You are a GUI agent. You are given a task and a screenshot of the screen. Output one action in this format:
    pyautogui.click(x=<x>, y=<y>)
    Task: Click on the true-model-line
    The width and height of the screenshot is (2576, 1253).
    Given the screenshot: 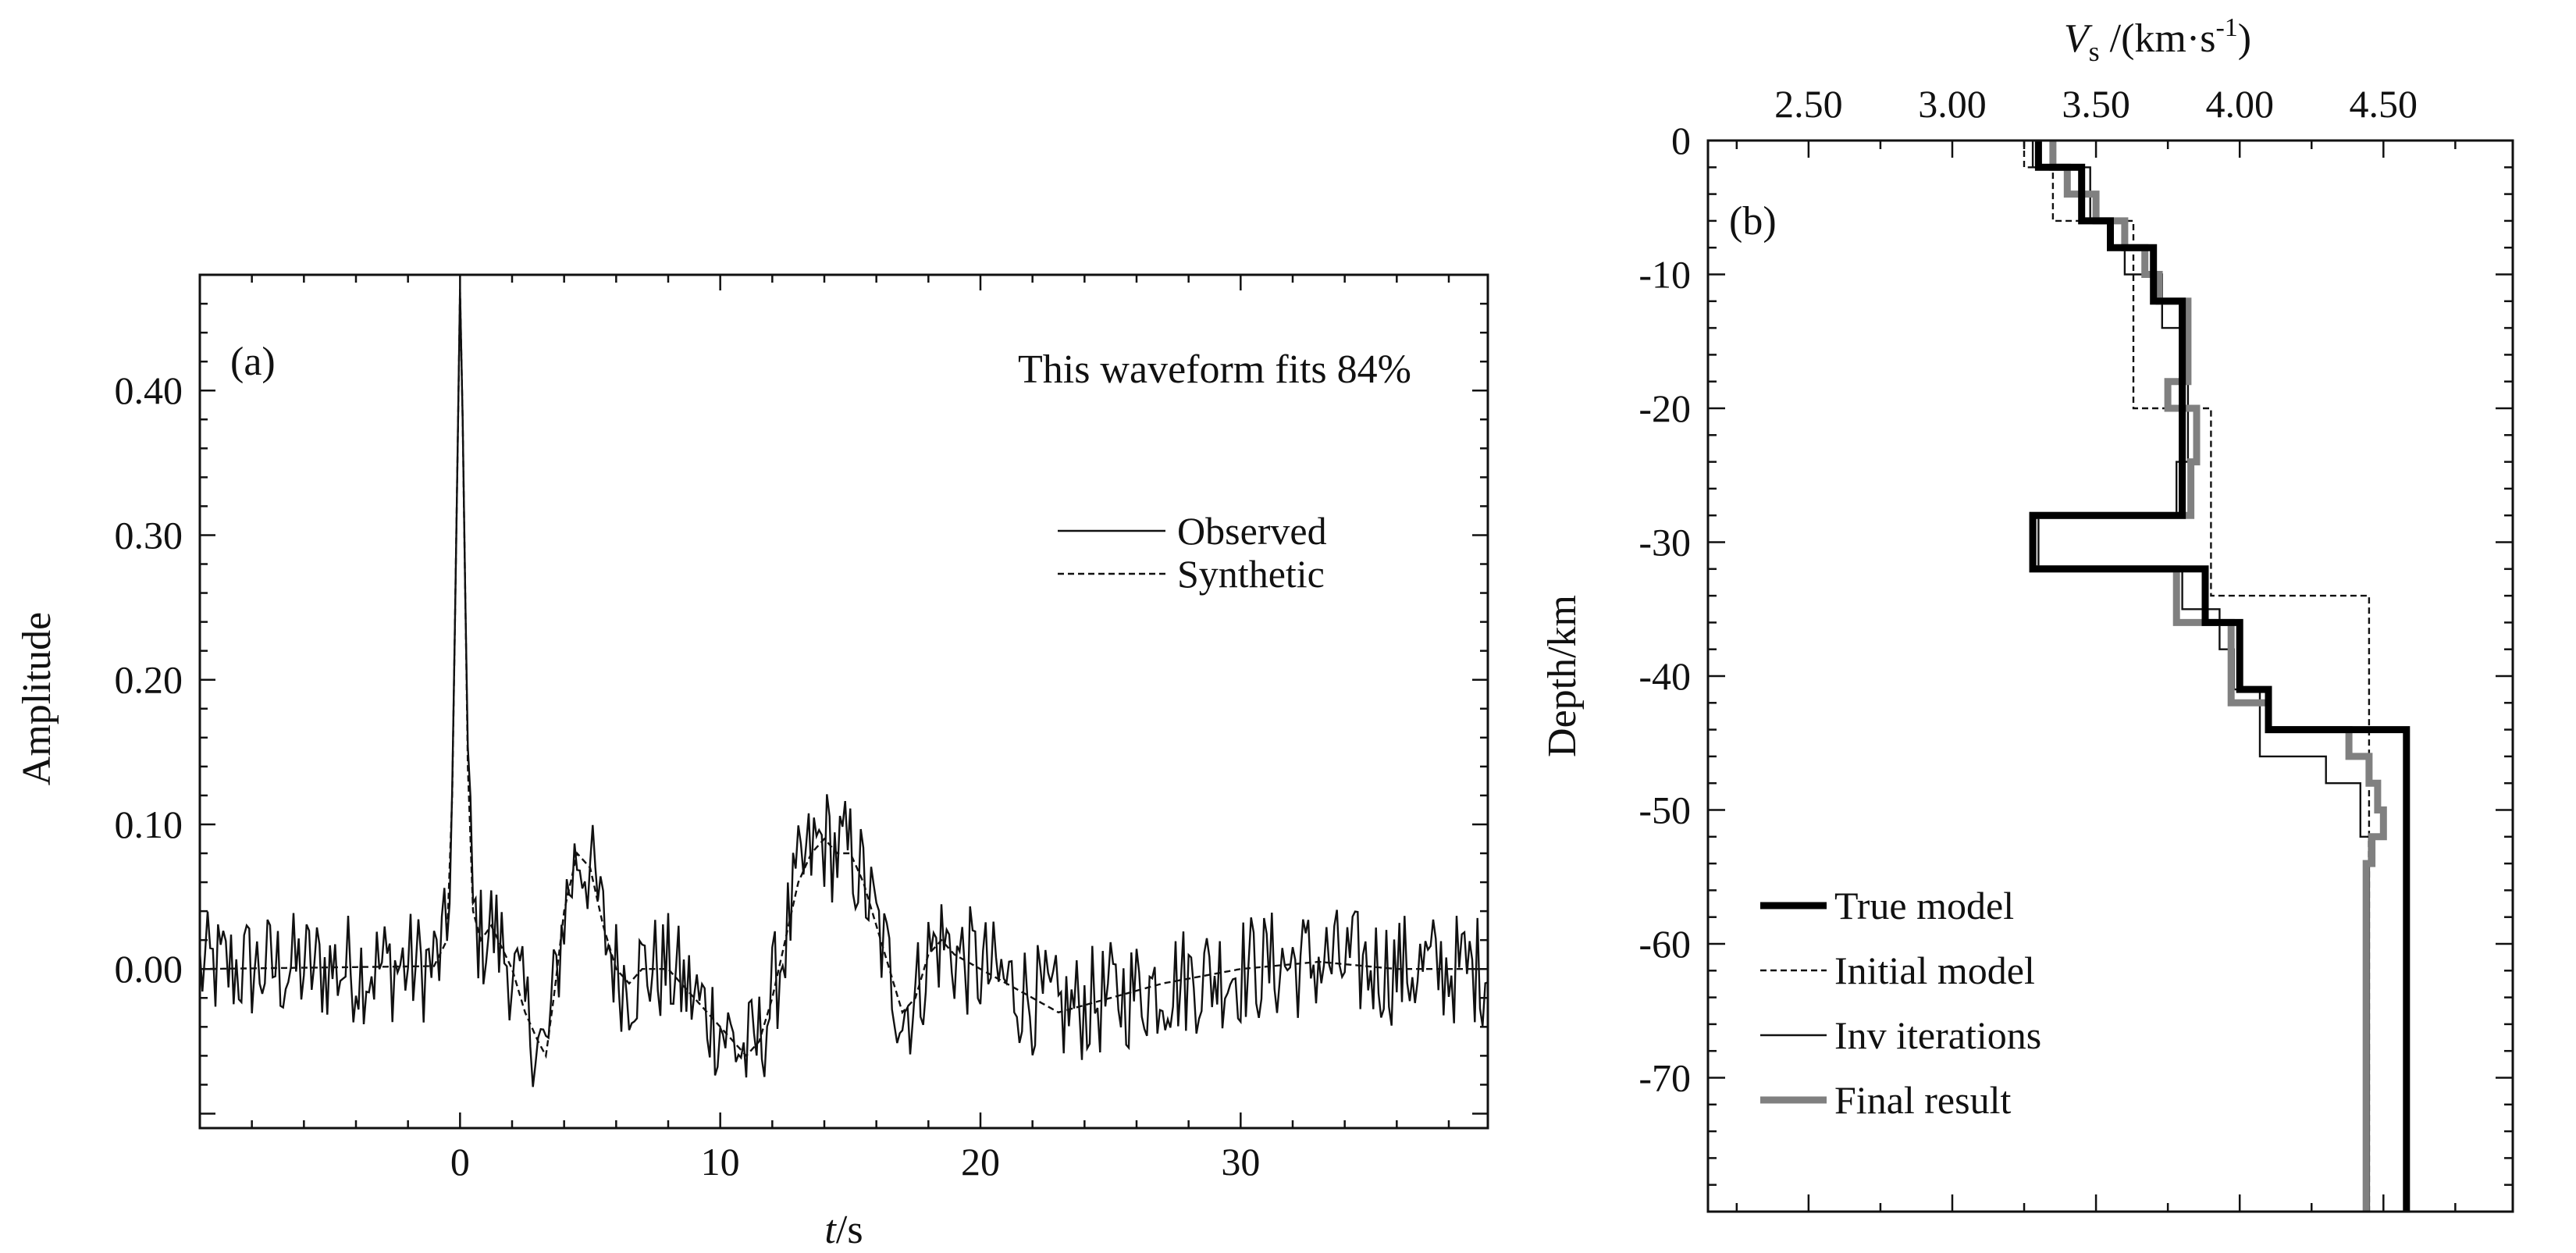 What is the action you would take?
    pyautogui.click(x=2220, y=676)
    